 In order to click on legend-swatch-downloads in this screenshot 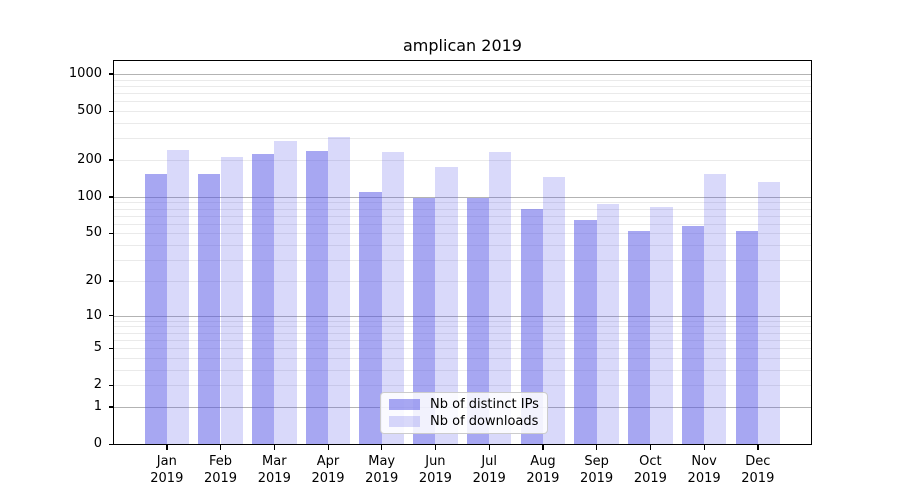, I will do `click(404, 421)`.